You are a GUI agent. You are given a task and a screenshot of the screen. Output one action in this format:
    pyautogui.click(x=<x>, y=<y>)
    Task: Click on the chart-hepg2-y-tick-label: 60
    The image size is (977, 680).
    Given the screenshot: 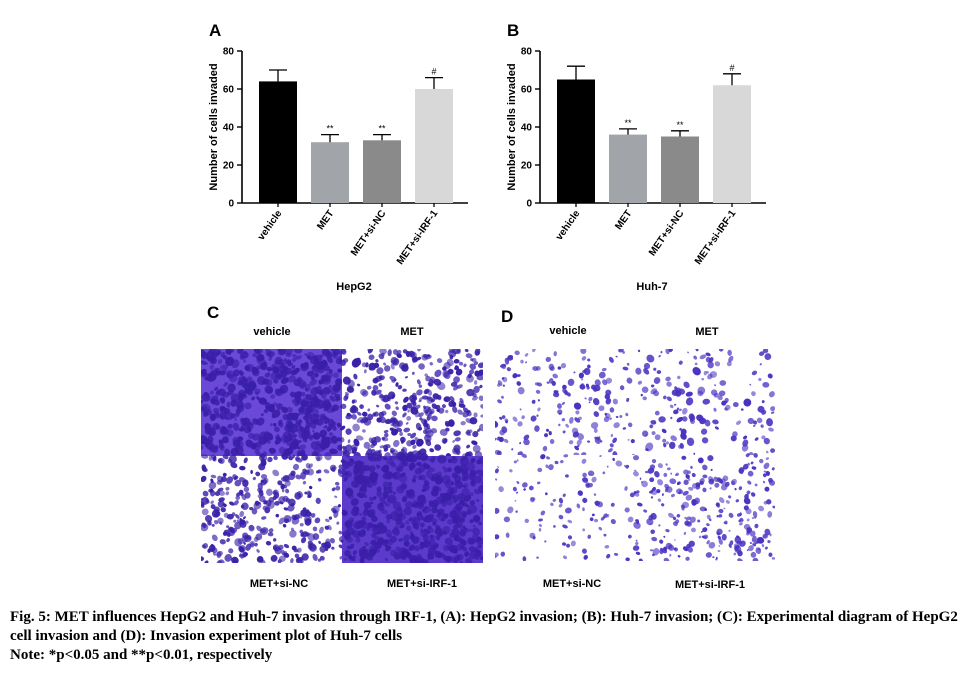 What is the action you would take?
    pyautogui.click(x=229, y=90)
    